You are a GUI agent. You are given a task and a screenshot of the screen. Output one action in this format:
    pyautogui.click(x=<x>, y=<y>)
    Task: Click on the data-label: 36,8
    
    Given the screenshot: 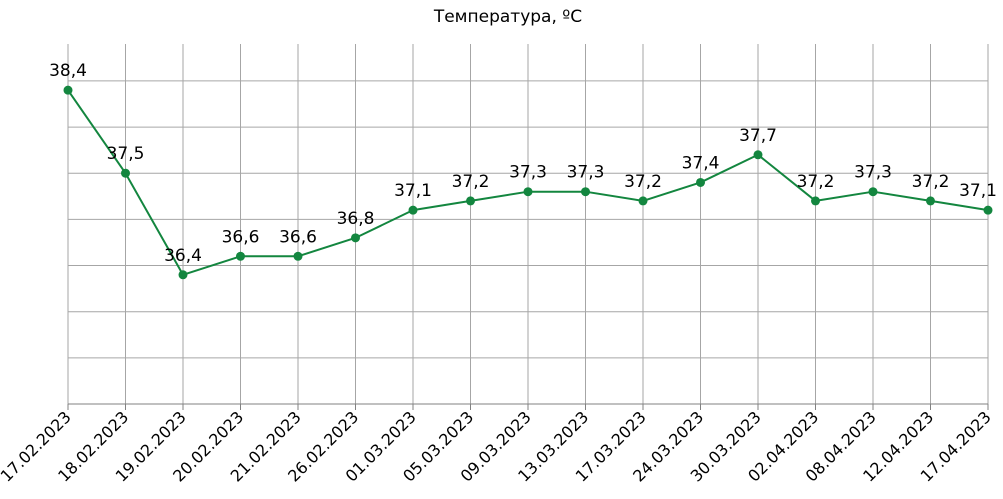 What is the action you would take?
    pyautogui.click(x=356, y=219)
    